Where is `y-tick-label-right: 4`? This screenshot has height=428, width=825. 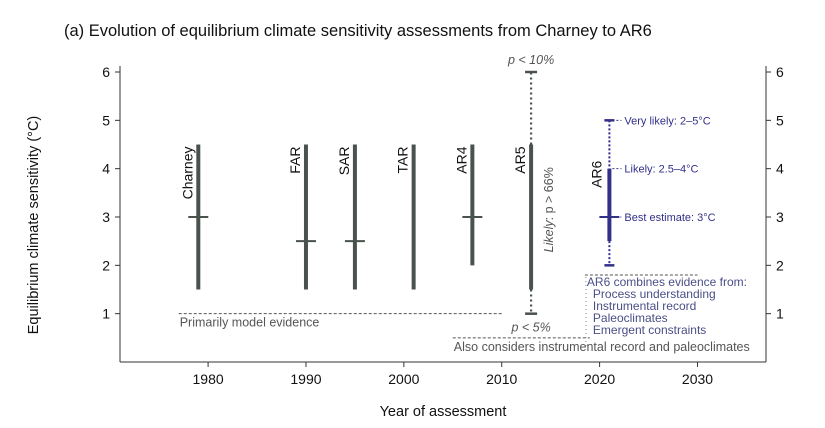 y-tick-label-right: 4 is located at coordinates (780, 169).